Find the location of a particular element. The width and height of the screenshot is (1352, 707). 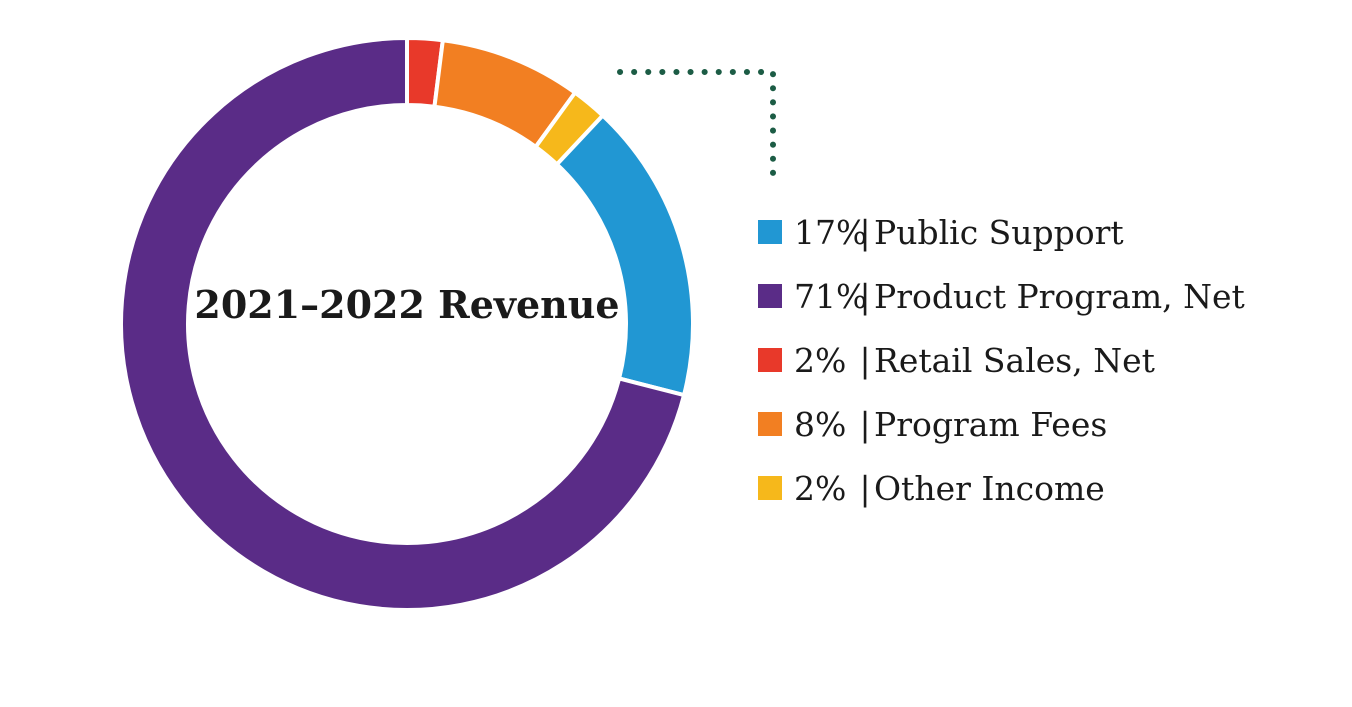

chart-title: 2021–2022 Revenue is located at coordinates (406, 304).